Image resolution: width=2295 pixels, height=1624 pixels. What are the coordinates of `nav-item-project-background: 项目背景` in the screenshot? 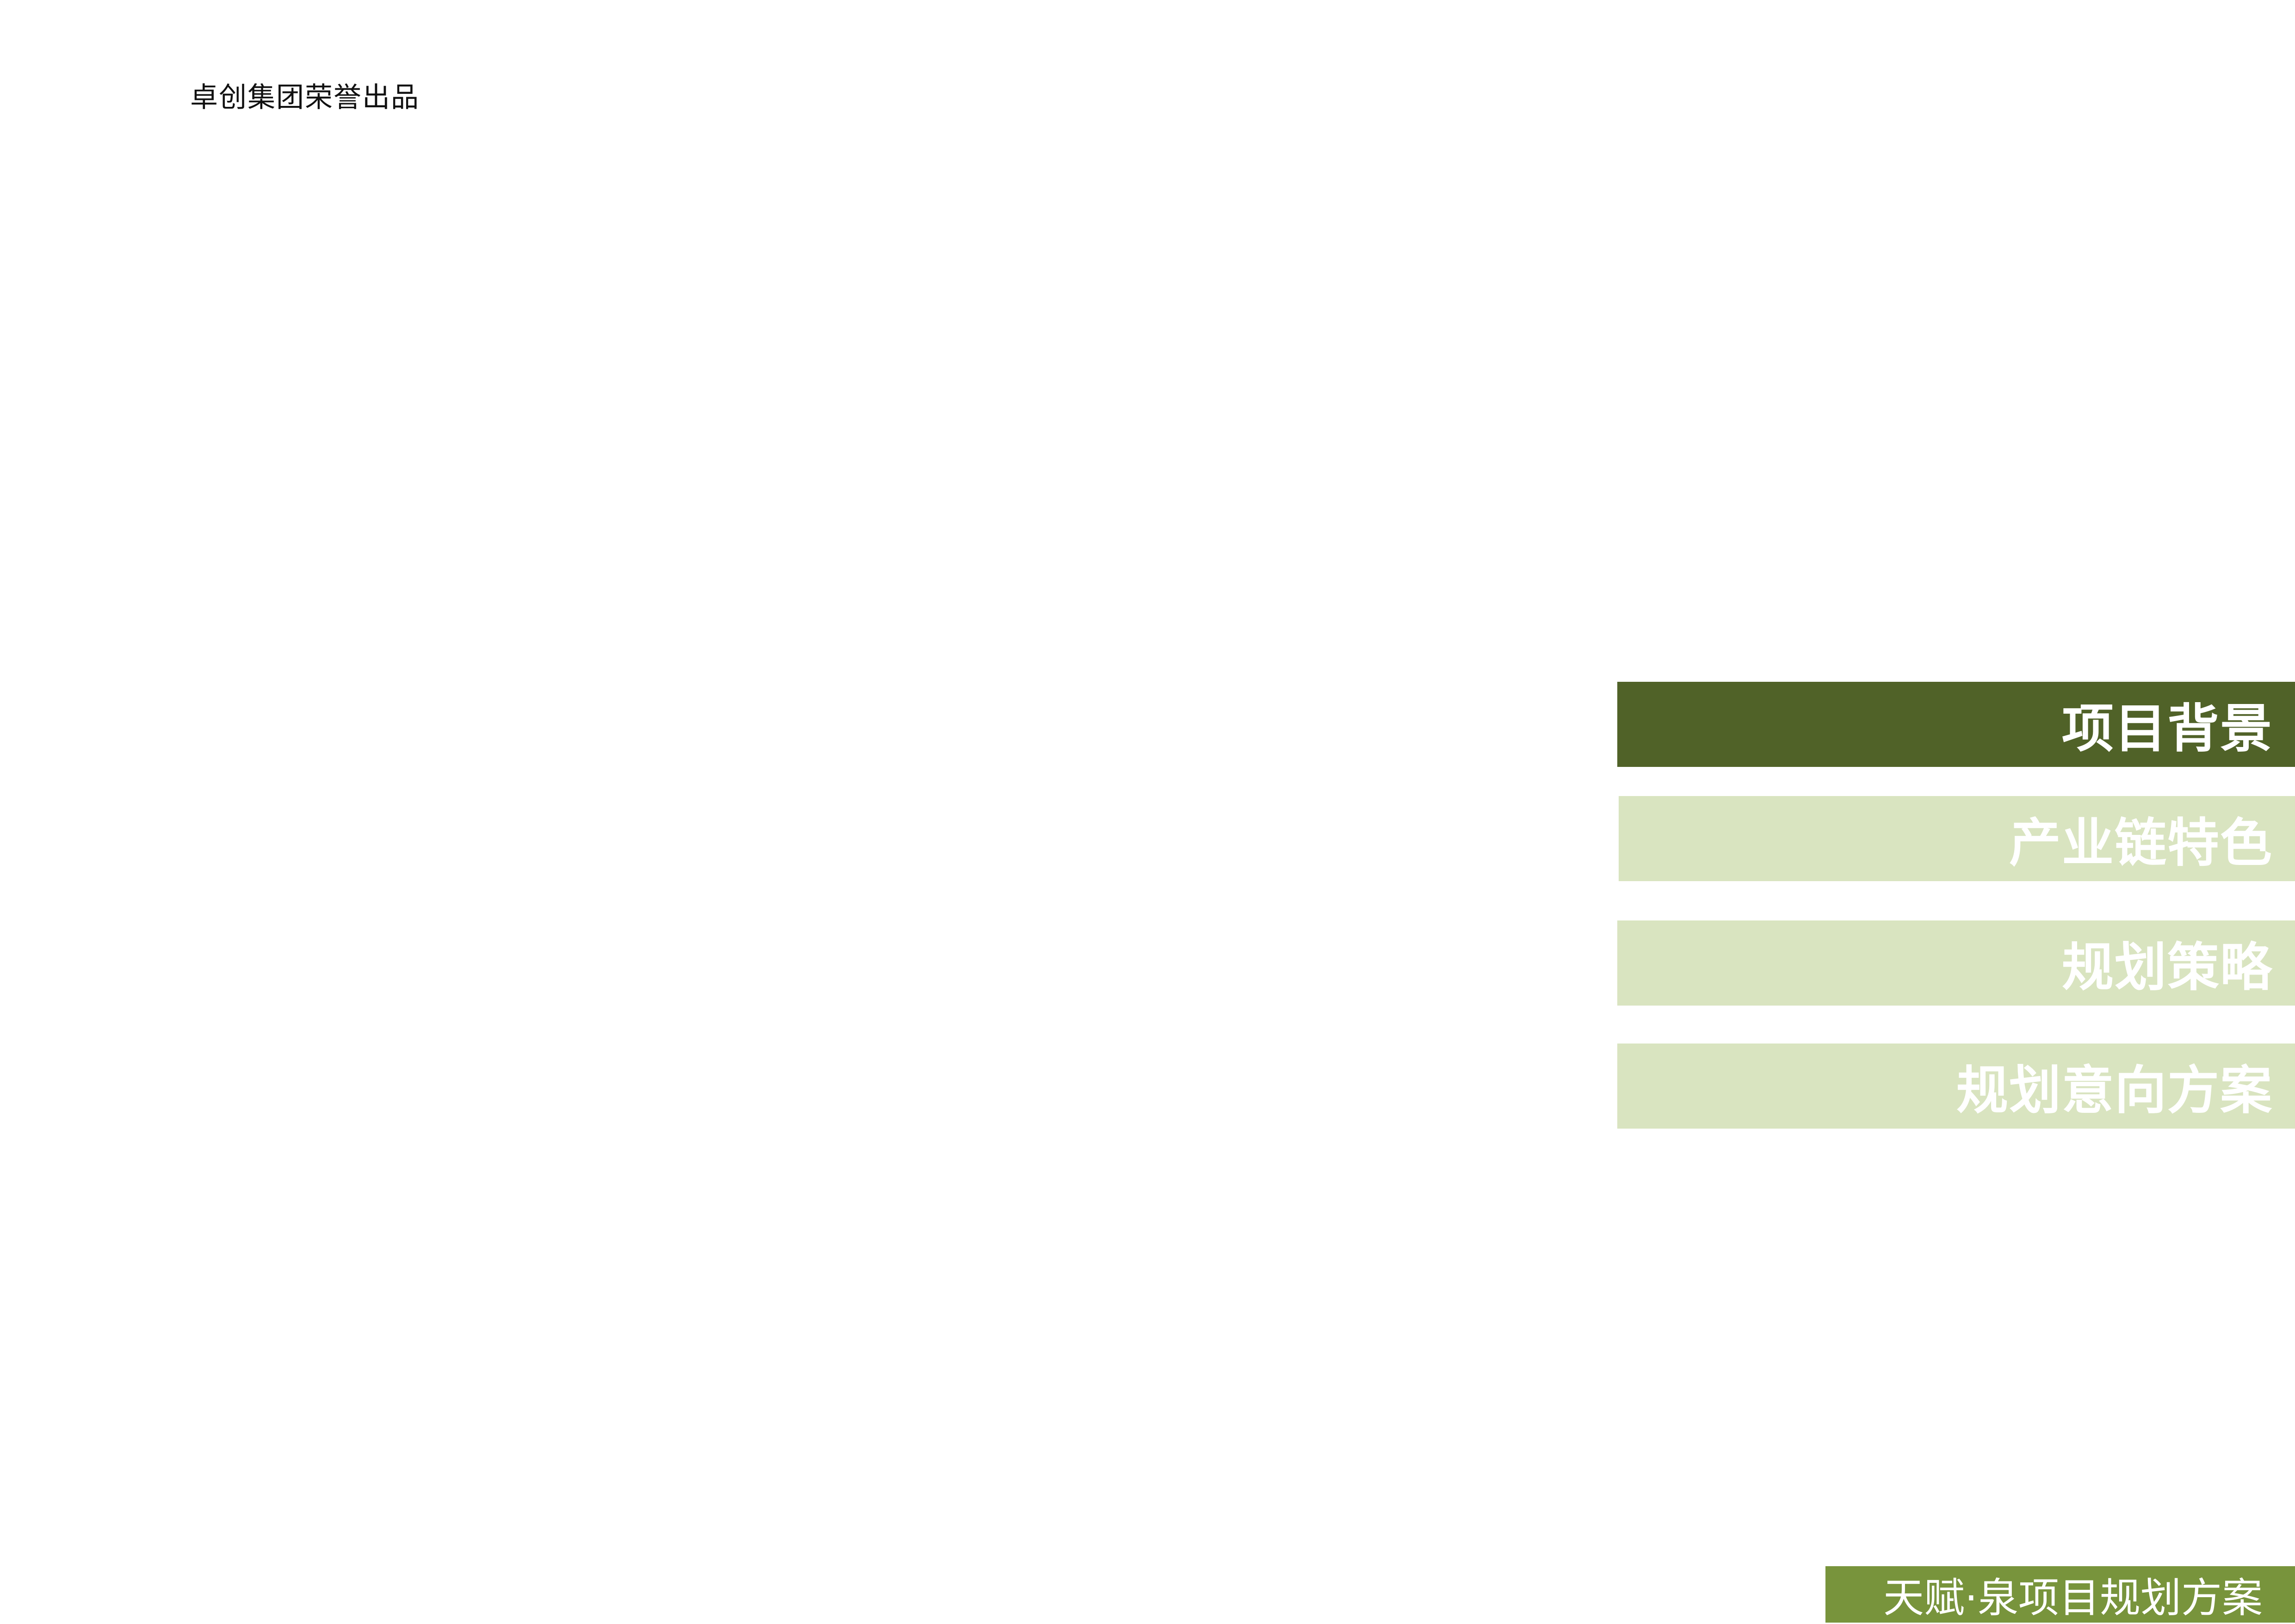 It's located at (1956, 724).